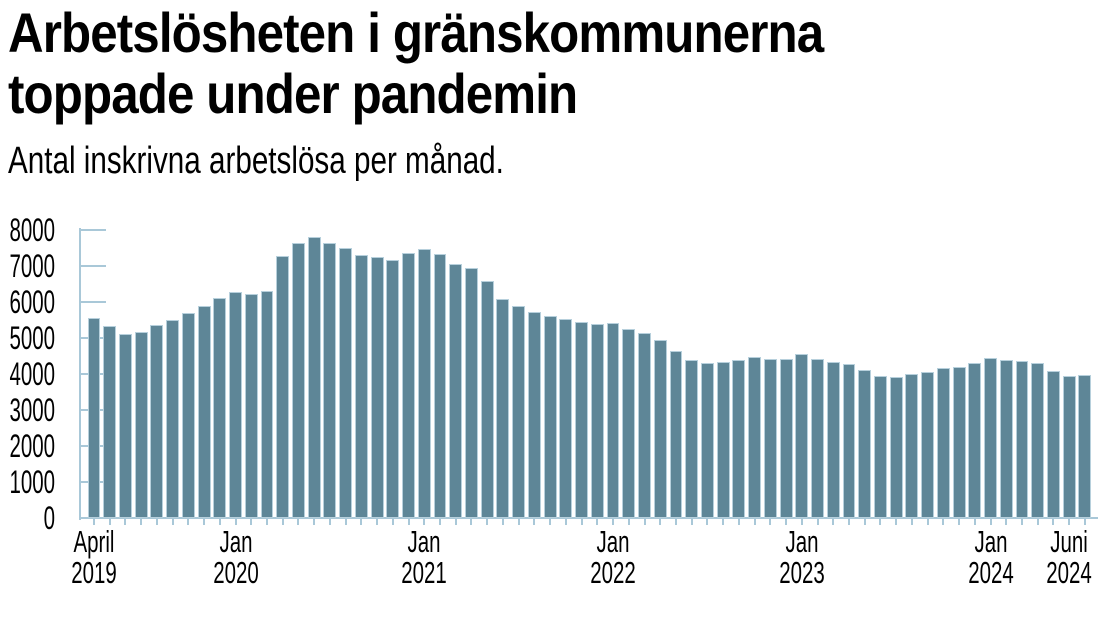 The width and height of the screenshot is (1120, 630). Describe the element at coordinates (1069, 572) in the screenshot. I see `x-axis-year-label: 2024` at that location.